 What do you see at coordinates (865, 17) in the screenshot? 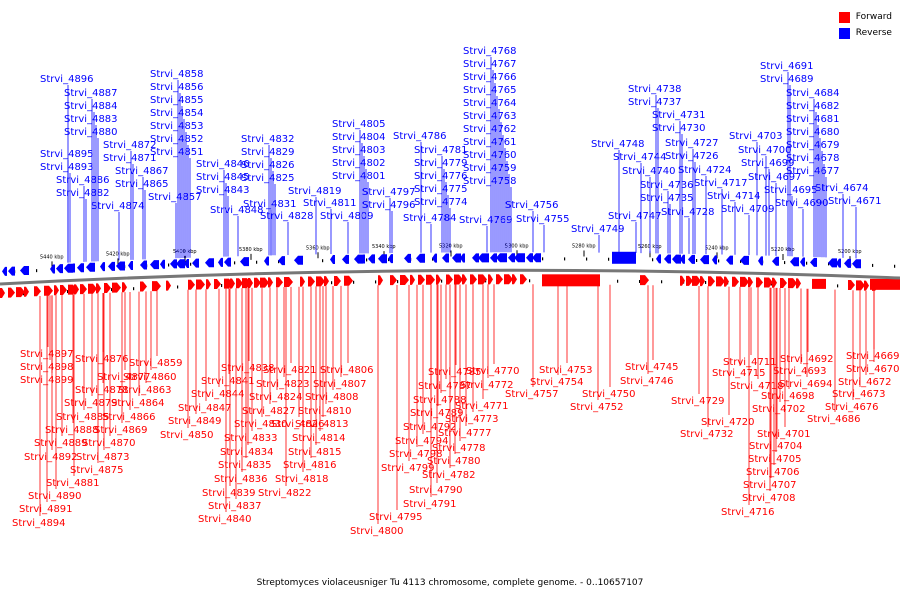
I see `legend-forward: Forward` at bounding box center [865, 17].